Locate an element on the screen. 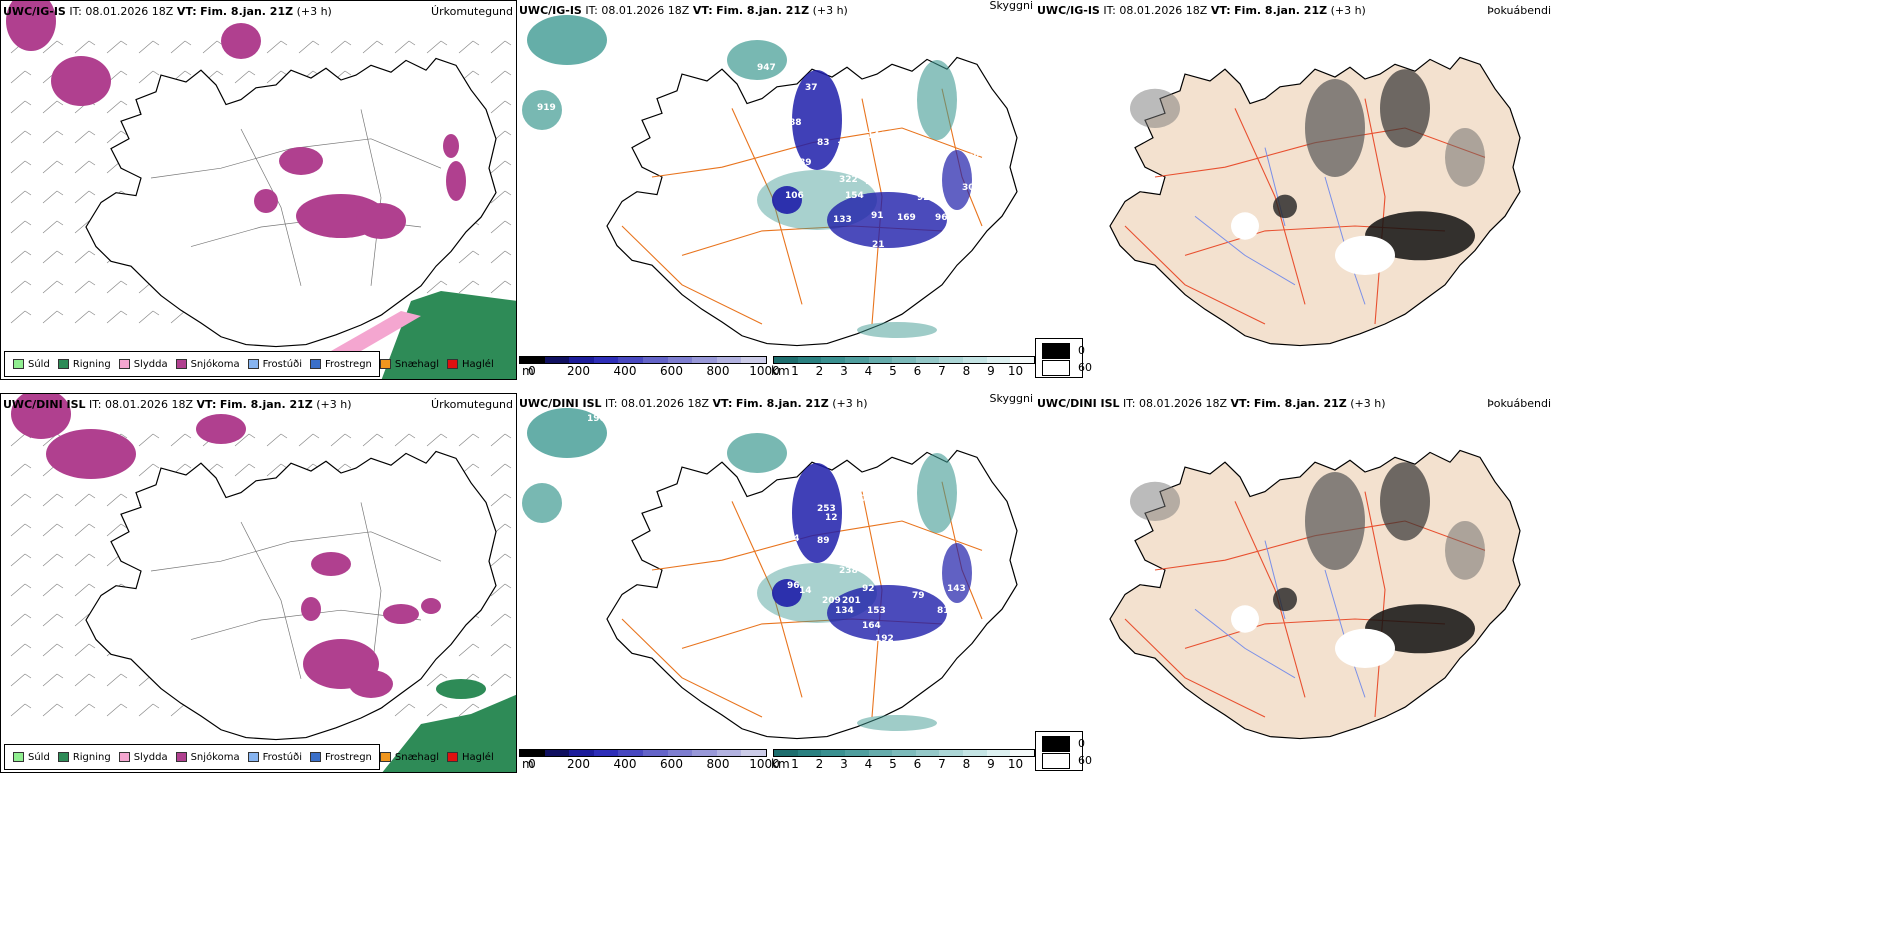 This screenshot has width=1900, height=950. cloud-base-label: 192 is located at coordinates (884, 639).